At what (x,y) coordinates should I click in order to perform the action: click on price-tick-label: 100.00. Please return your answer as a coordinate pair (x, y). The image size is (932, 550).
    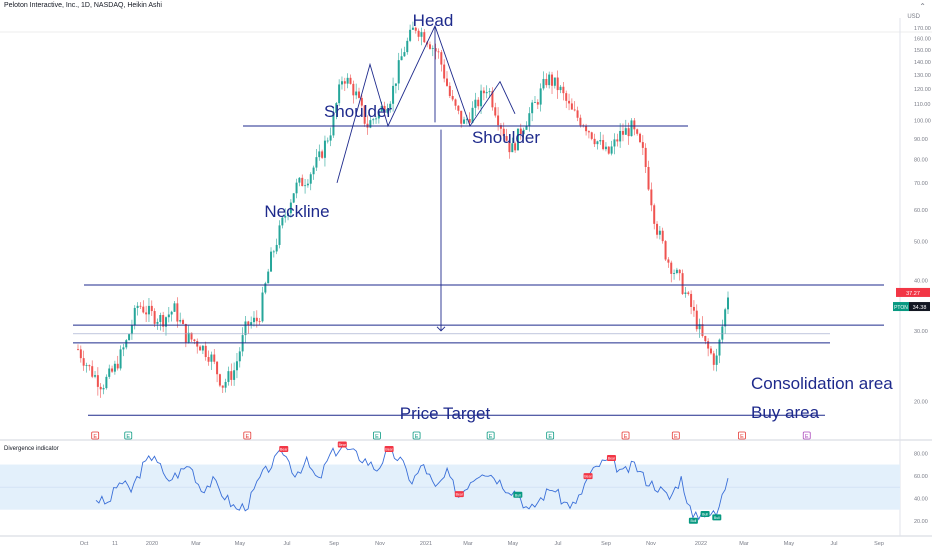
    Looking at the image, I should click on (922, 122).